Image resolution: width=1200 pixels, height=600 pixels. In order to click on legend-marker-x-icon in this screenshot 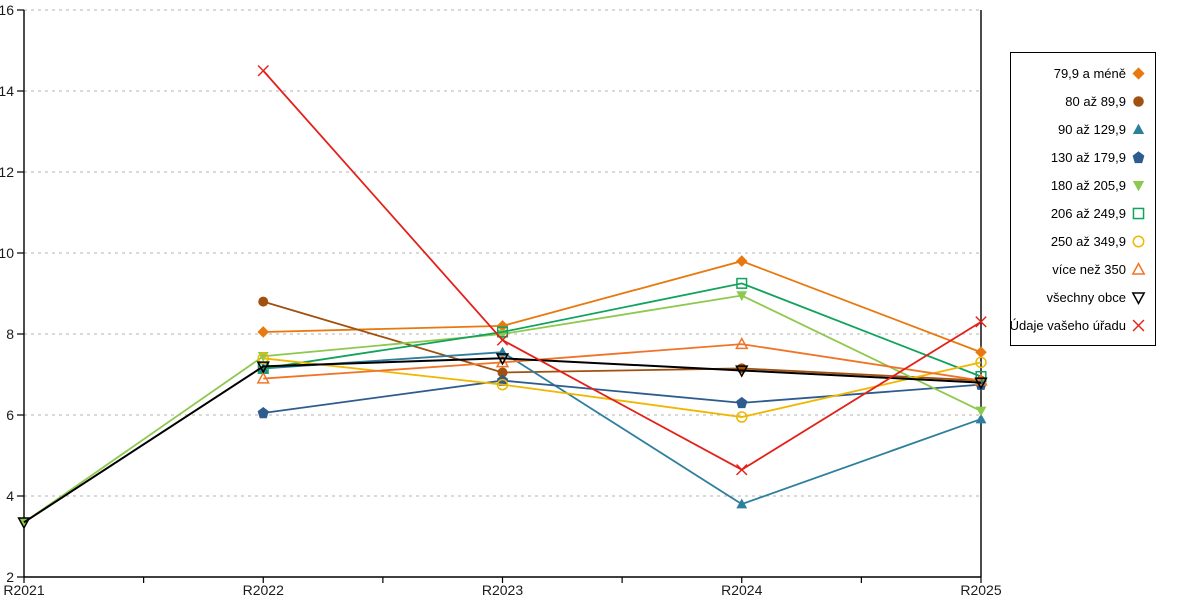, I will do `click(1138, 325)`.